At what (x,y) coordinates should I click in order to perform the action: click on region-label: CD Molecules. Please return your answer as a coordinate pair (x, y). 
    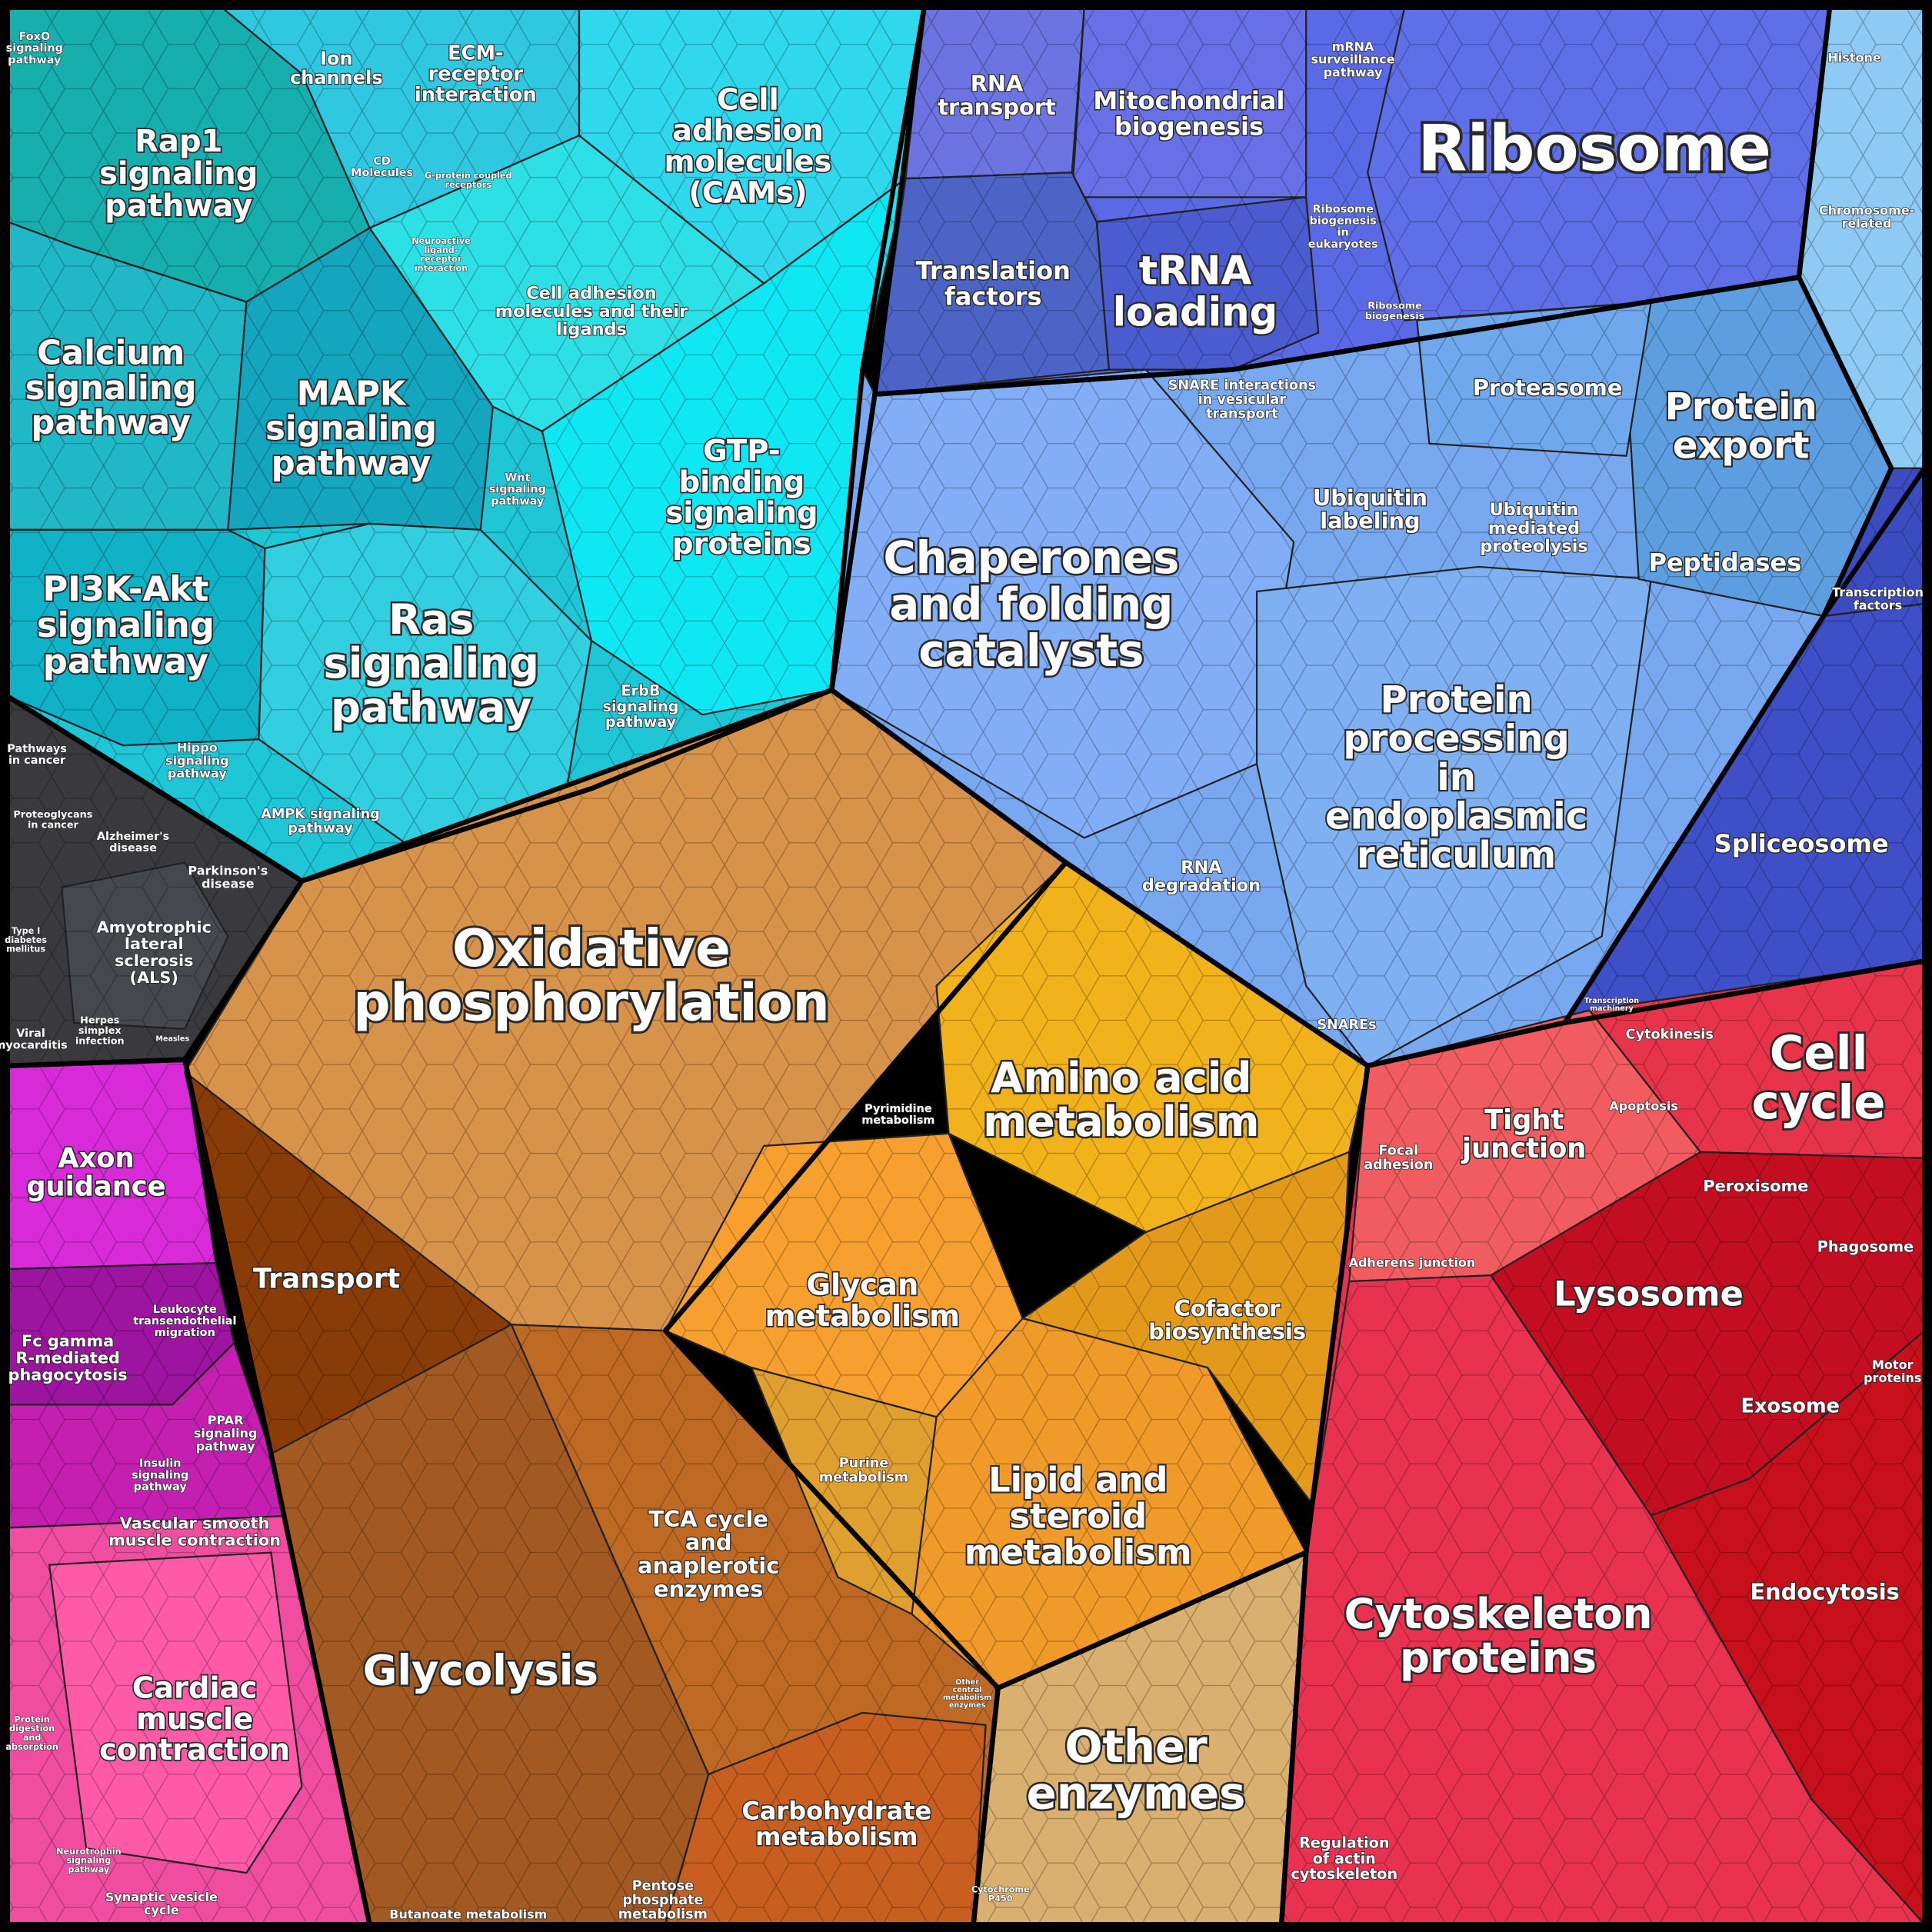
    Looking at the image, I should click on (382, 167).